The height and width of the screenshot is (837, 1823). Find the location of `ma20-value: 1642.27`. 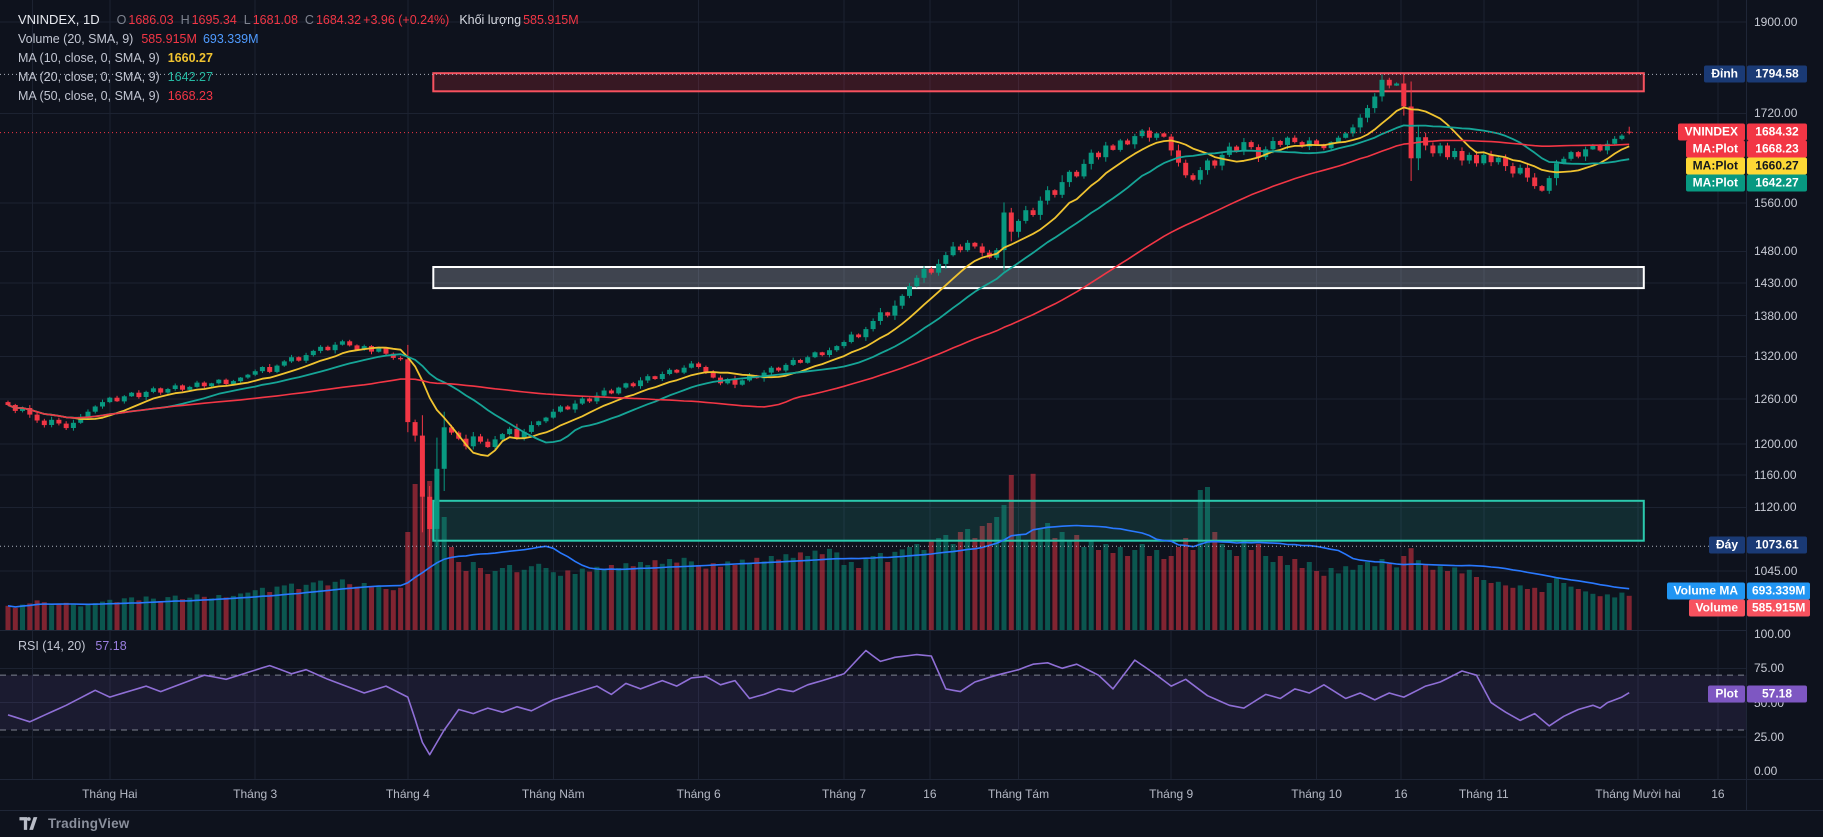

ma20-value: 1642.27 is located at coordinates (190, 76).